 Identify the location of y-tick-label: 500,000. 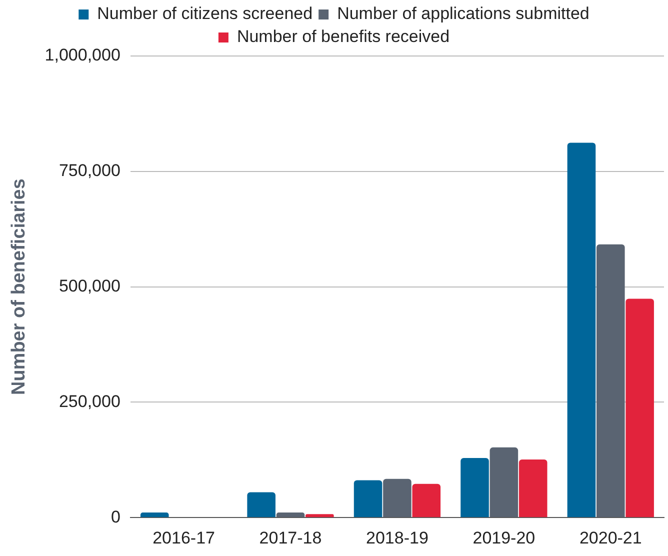
(89, 286).